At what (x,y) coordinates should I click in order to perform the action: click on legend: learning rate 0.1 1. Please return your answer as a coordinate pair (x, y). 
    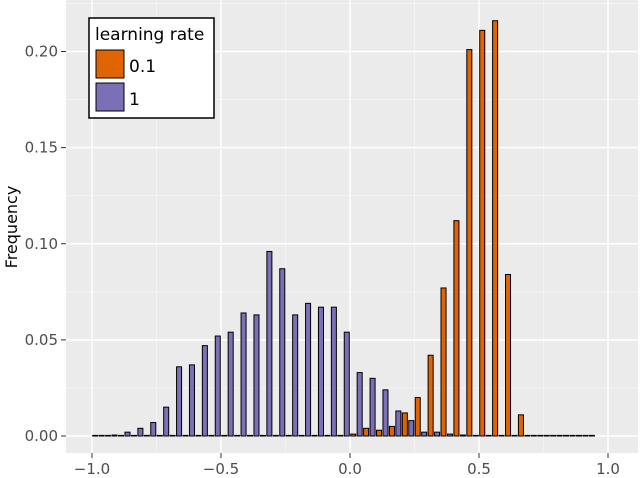
    Looking at the image, I should click on (151, 68).